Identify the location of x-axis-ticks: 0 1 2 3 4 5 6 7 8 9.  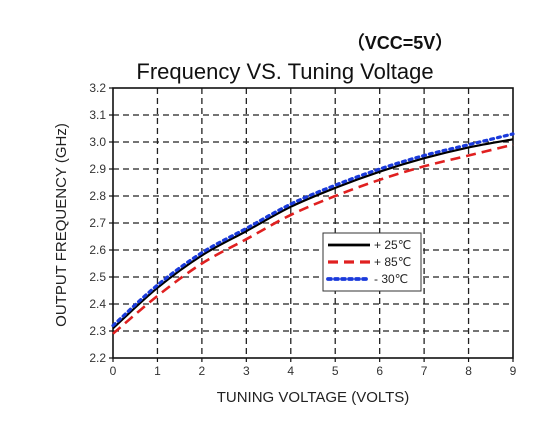
(313, 368).